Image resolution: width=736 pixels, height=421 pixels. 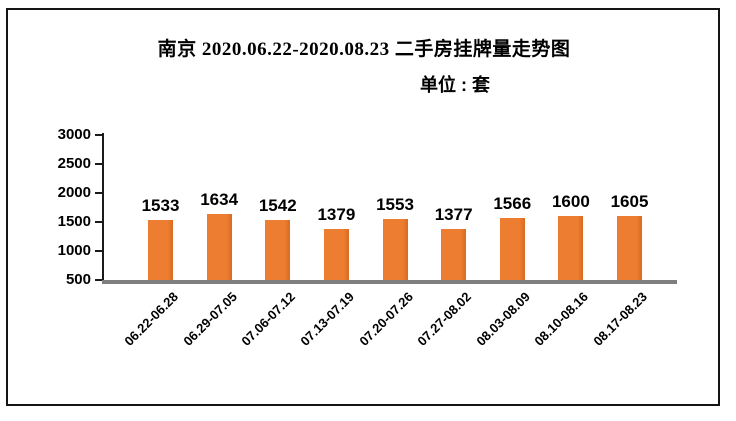 What do you see at coordinates (74, 250) in the screenshot?
I see `y-tick-label: 1000` at bounding box center [74, 250].